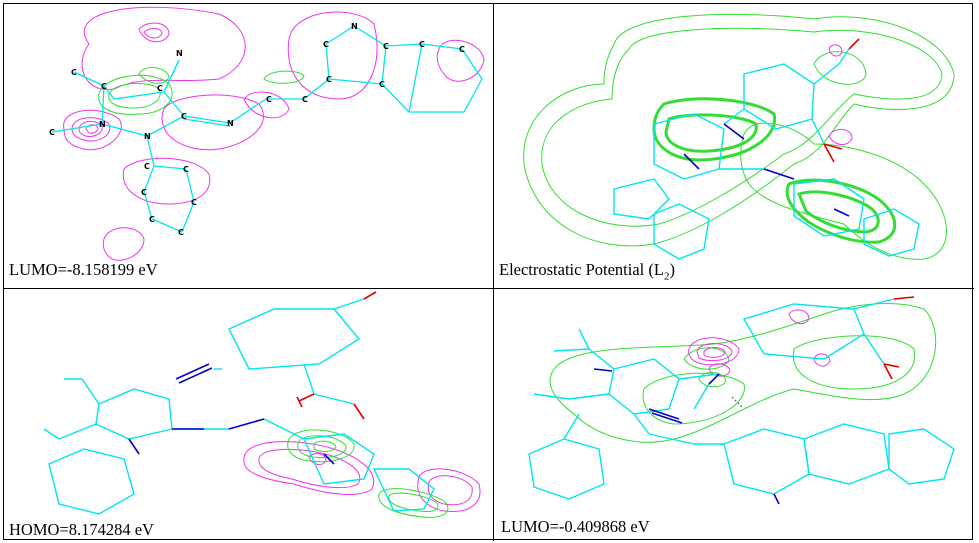 The image size is (979, 543). What do you see at coordinates (672, 269) in the screenshot?
I see `caption-text-end: )` at bounding box center [672, 269].